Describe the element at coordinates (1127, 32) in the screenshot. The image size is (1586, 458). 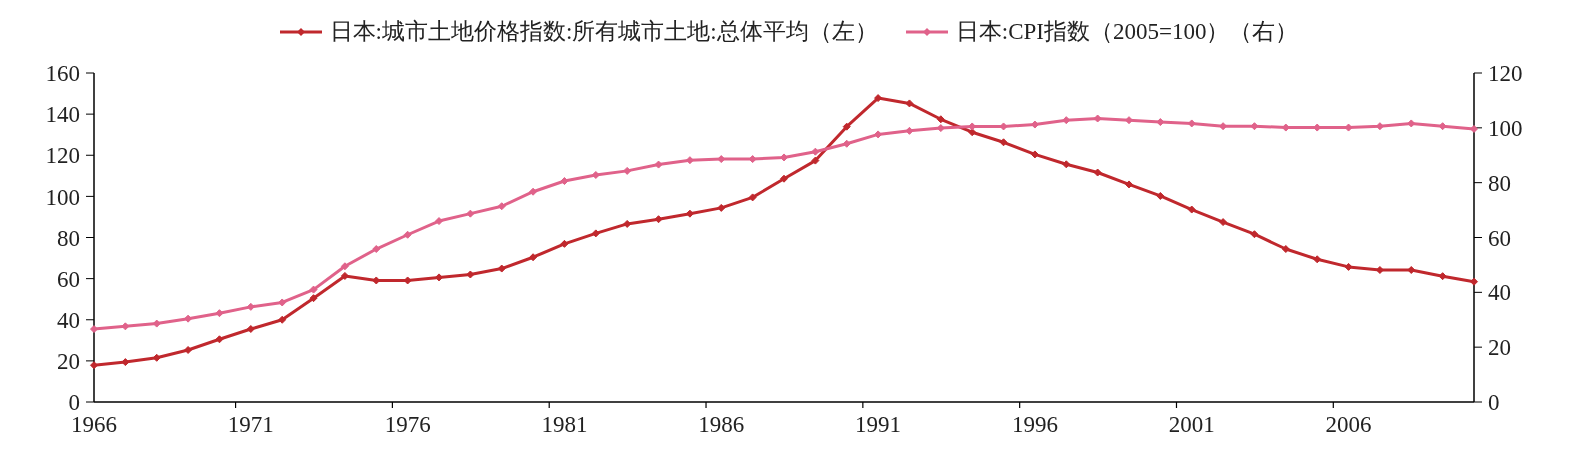
I see `legend-label: 日本:CPI指数（2005=100）（右）` at that location.